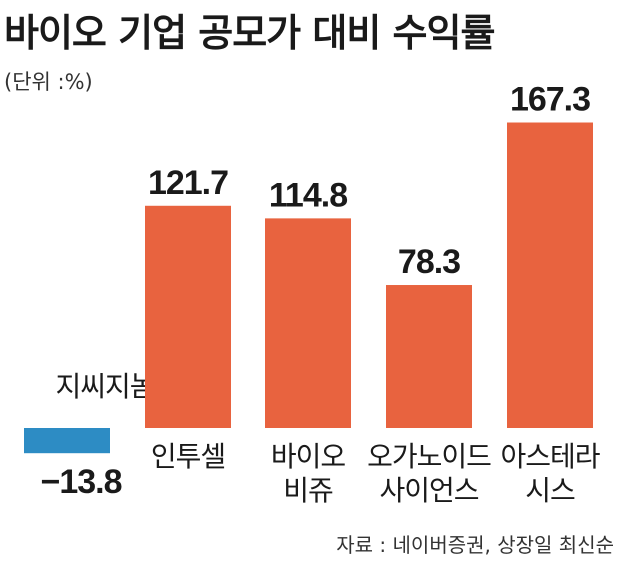 Image resolution: width=626 pixels, height=572 pixels. I want to click on value-label-3: 78.3, so click(429, 262).